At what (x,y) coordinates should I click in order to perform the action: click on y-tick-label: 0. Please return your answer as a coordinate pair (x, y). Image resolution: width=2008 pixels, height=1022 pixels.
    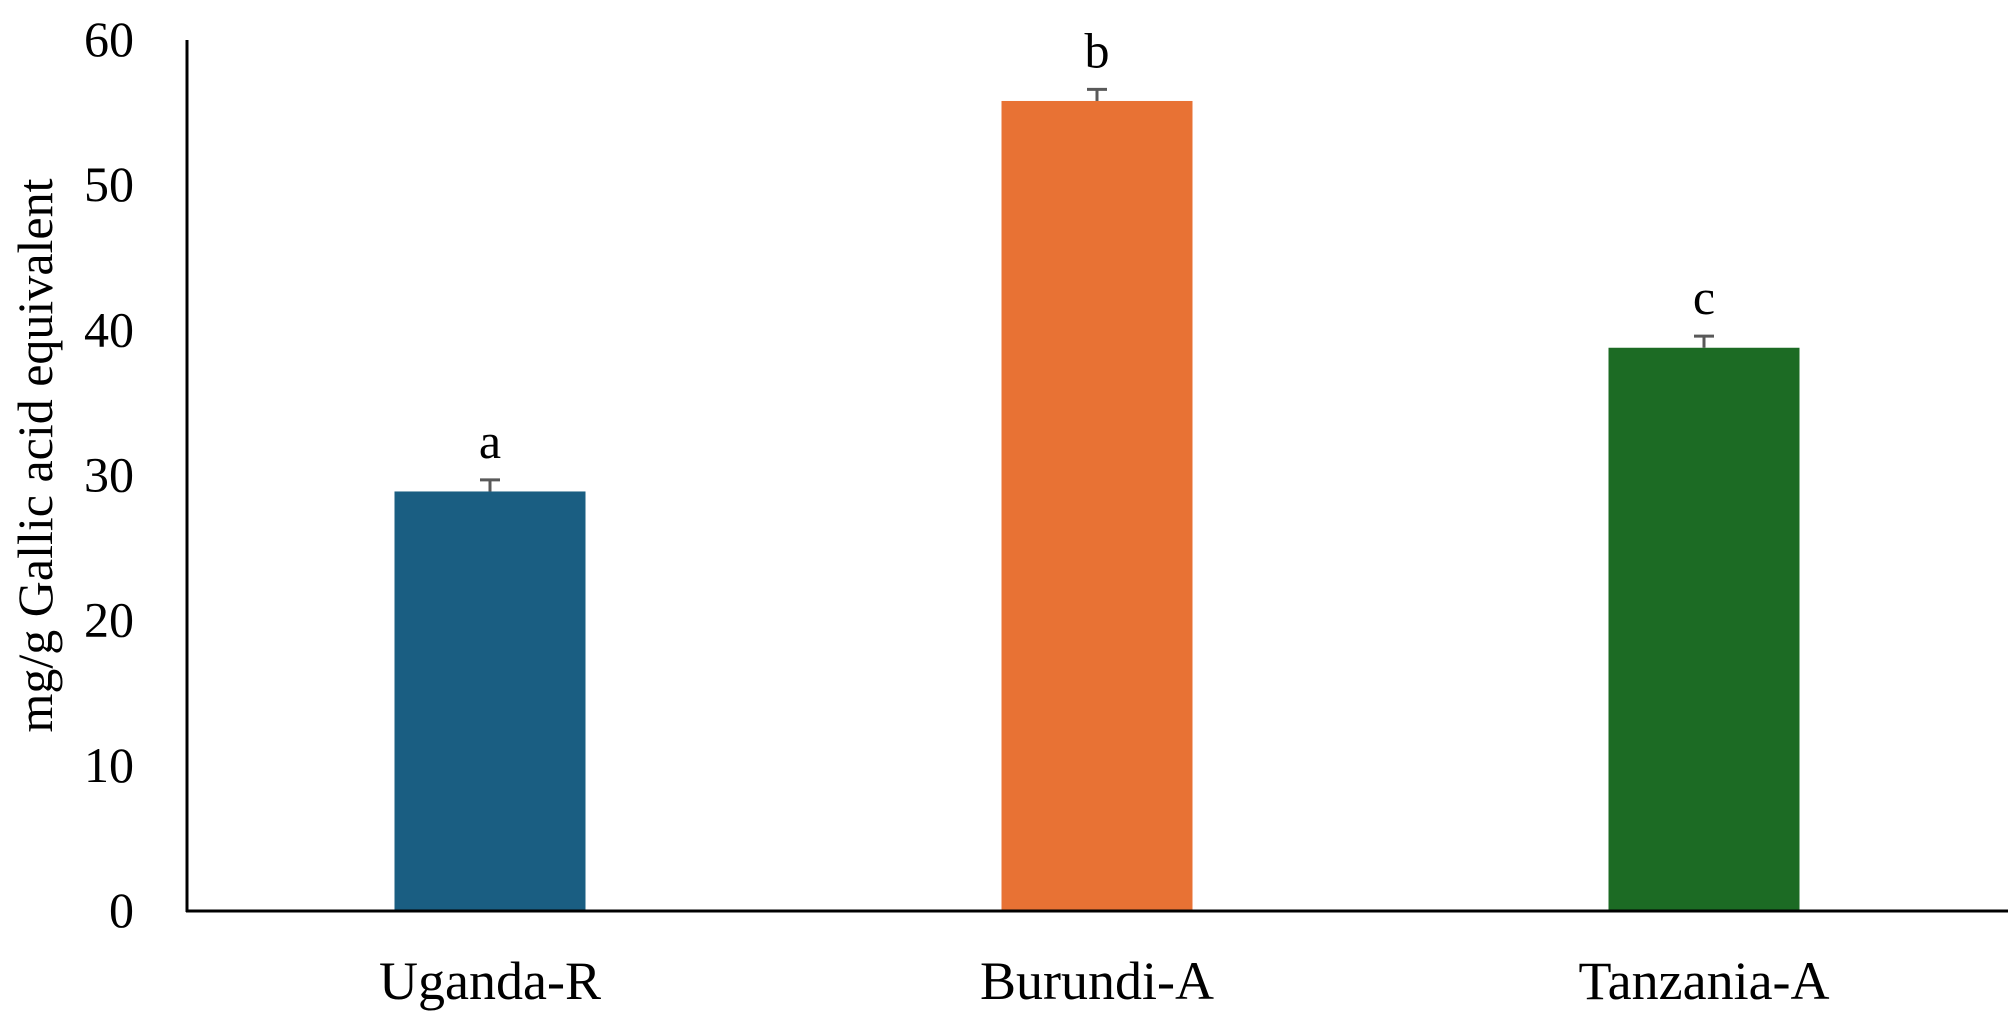
    Looking at the image, I should click on (121, 910).